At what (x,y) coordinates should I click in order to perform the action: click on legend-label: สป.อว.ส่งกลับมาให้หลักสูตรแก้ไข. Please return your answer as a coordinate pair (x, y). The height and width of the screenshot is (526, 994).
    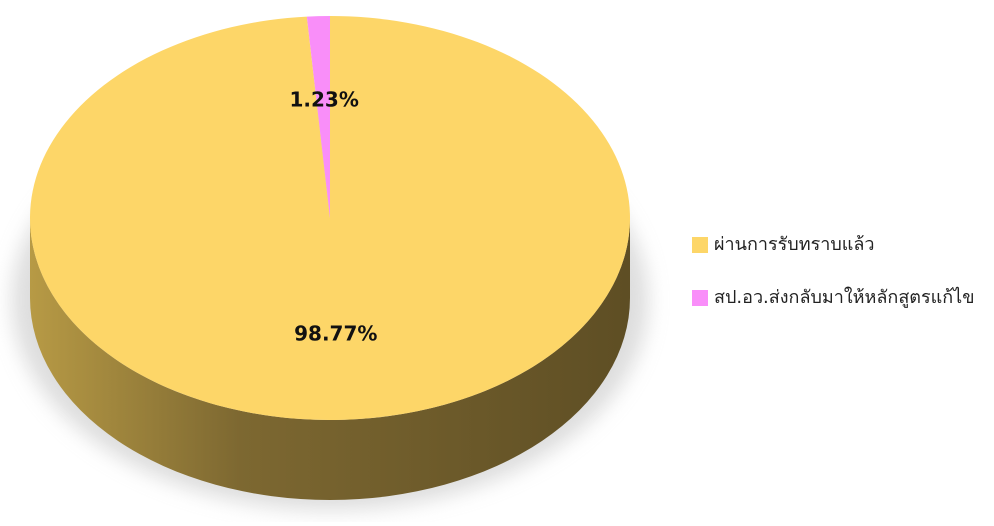
    Looking at the image, I should click on (844, 297).